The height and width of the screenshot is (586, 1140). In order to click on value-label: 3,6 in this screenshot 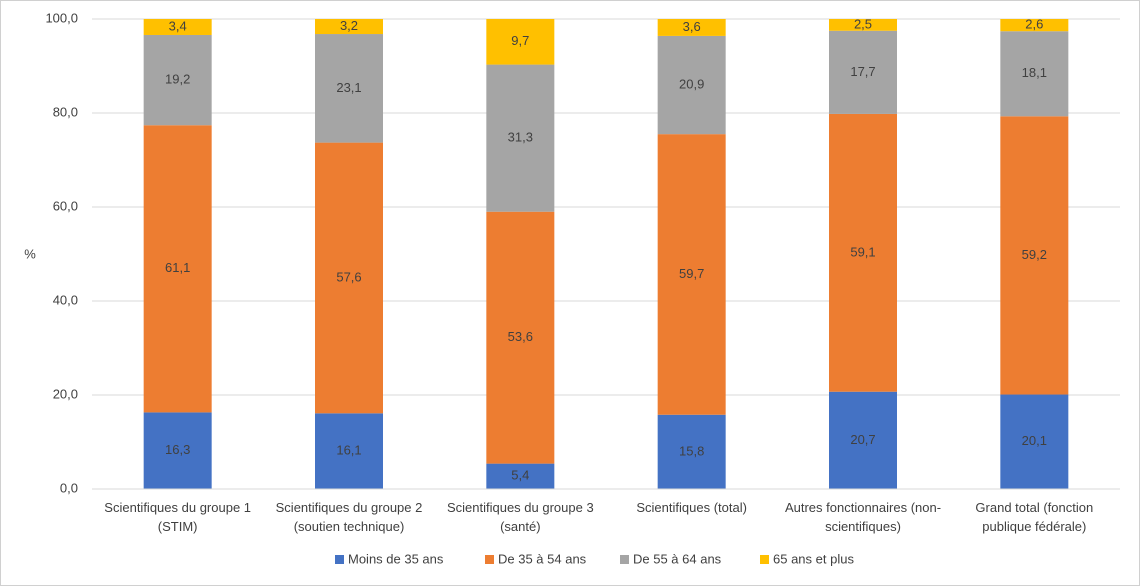, I will do `click(692, 26)`.